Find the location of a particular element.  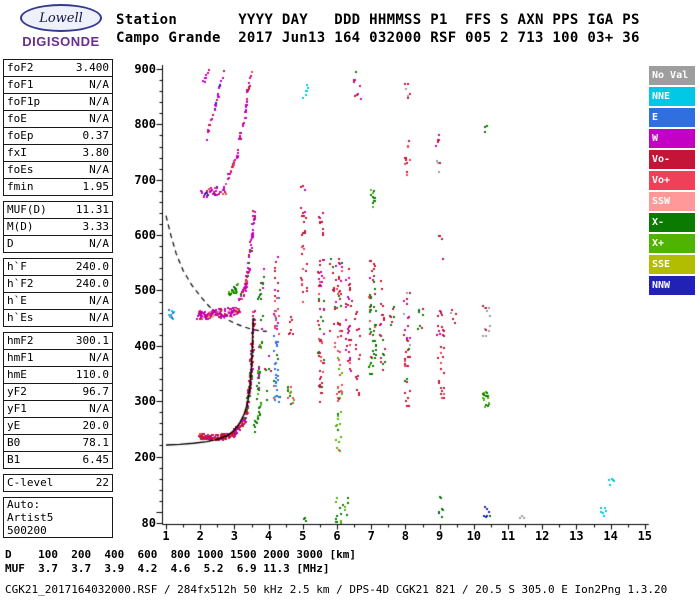

parameter-group: C-level 22 is located at coordinates (58, 483).